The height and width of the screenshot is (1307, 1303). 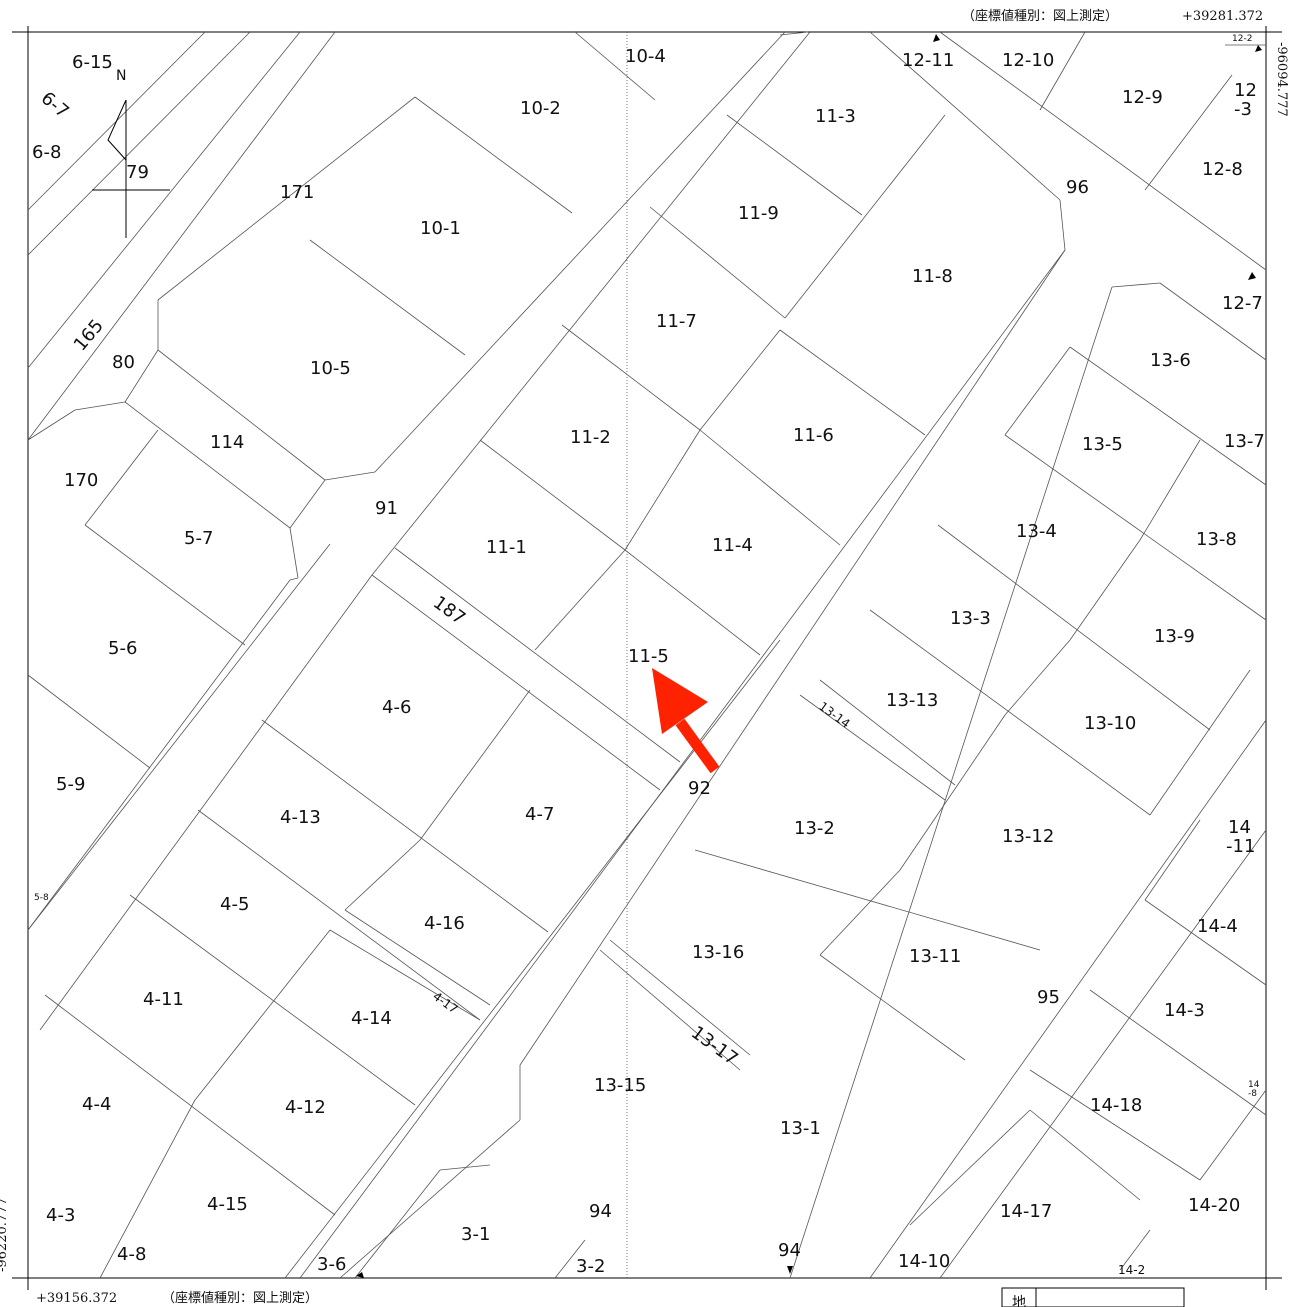 I want to click on parcel-label: 4-4, so click(x=96, y=1104).